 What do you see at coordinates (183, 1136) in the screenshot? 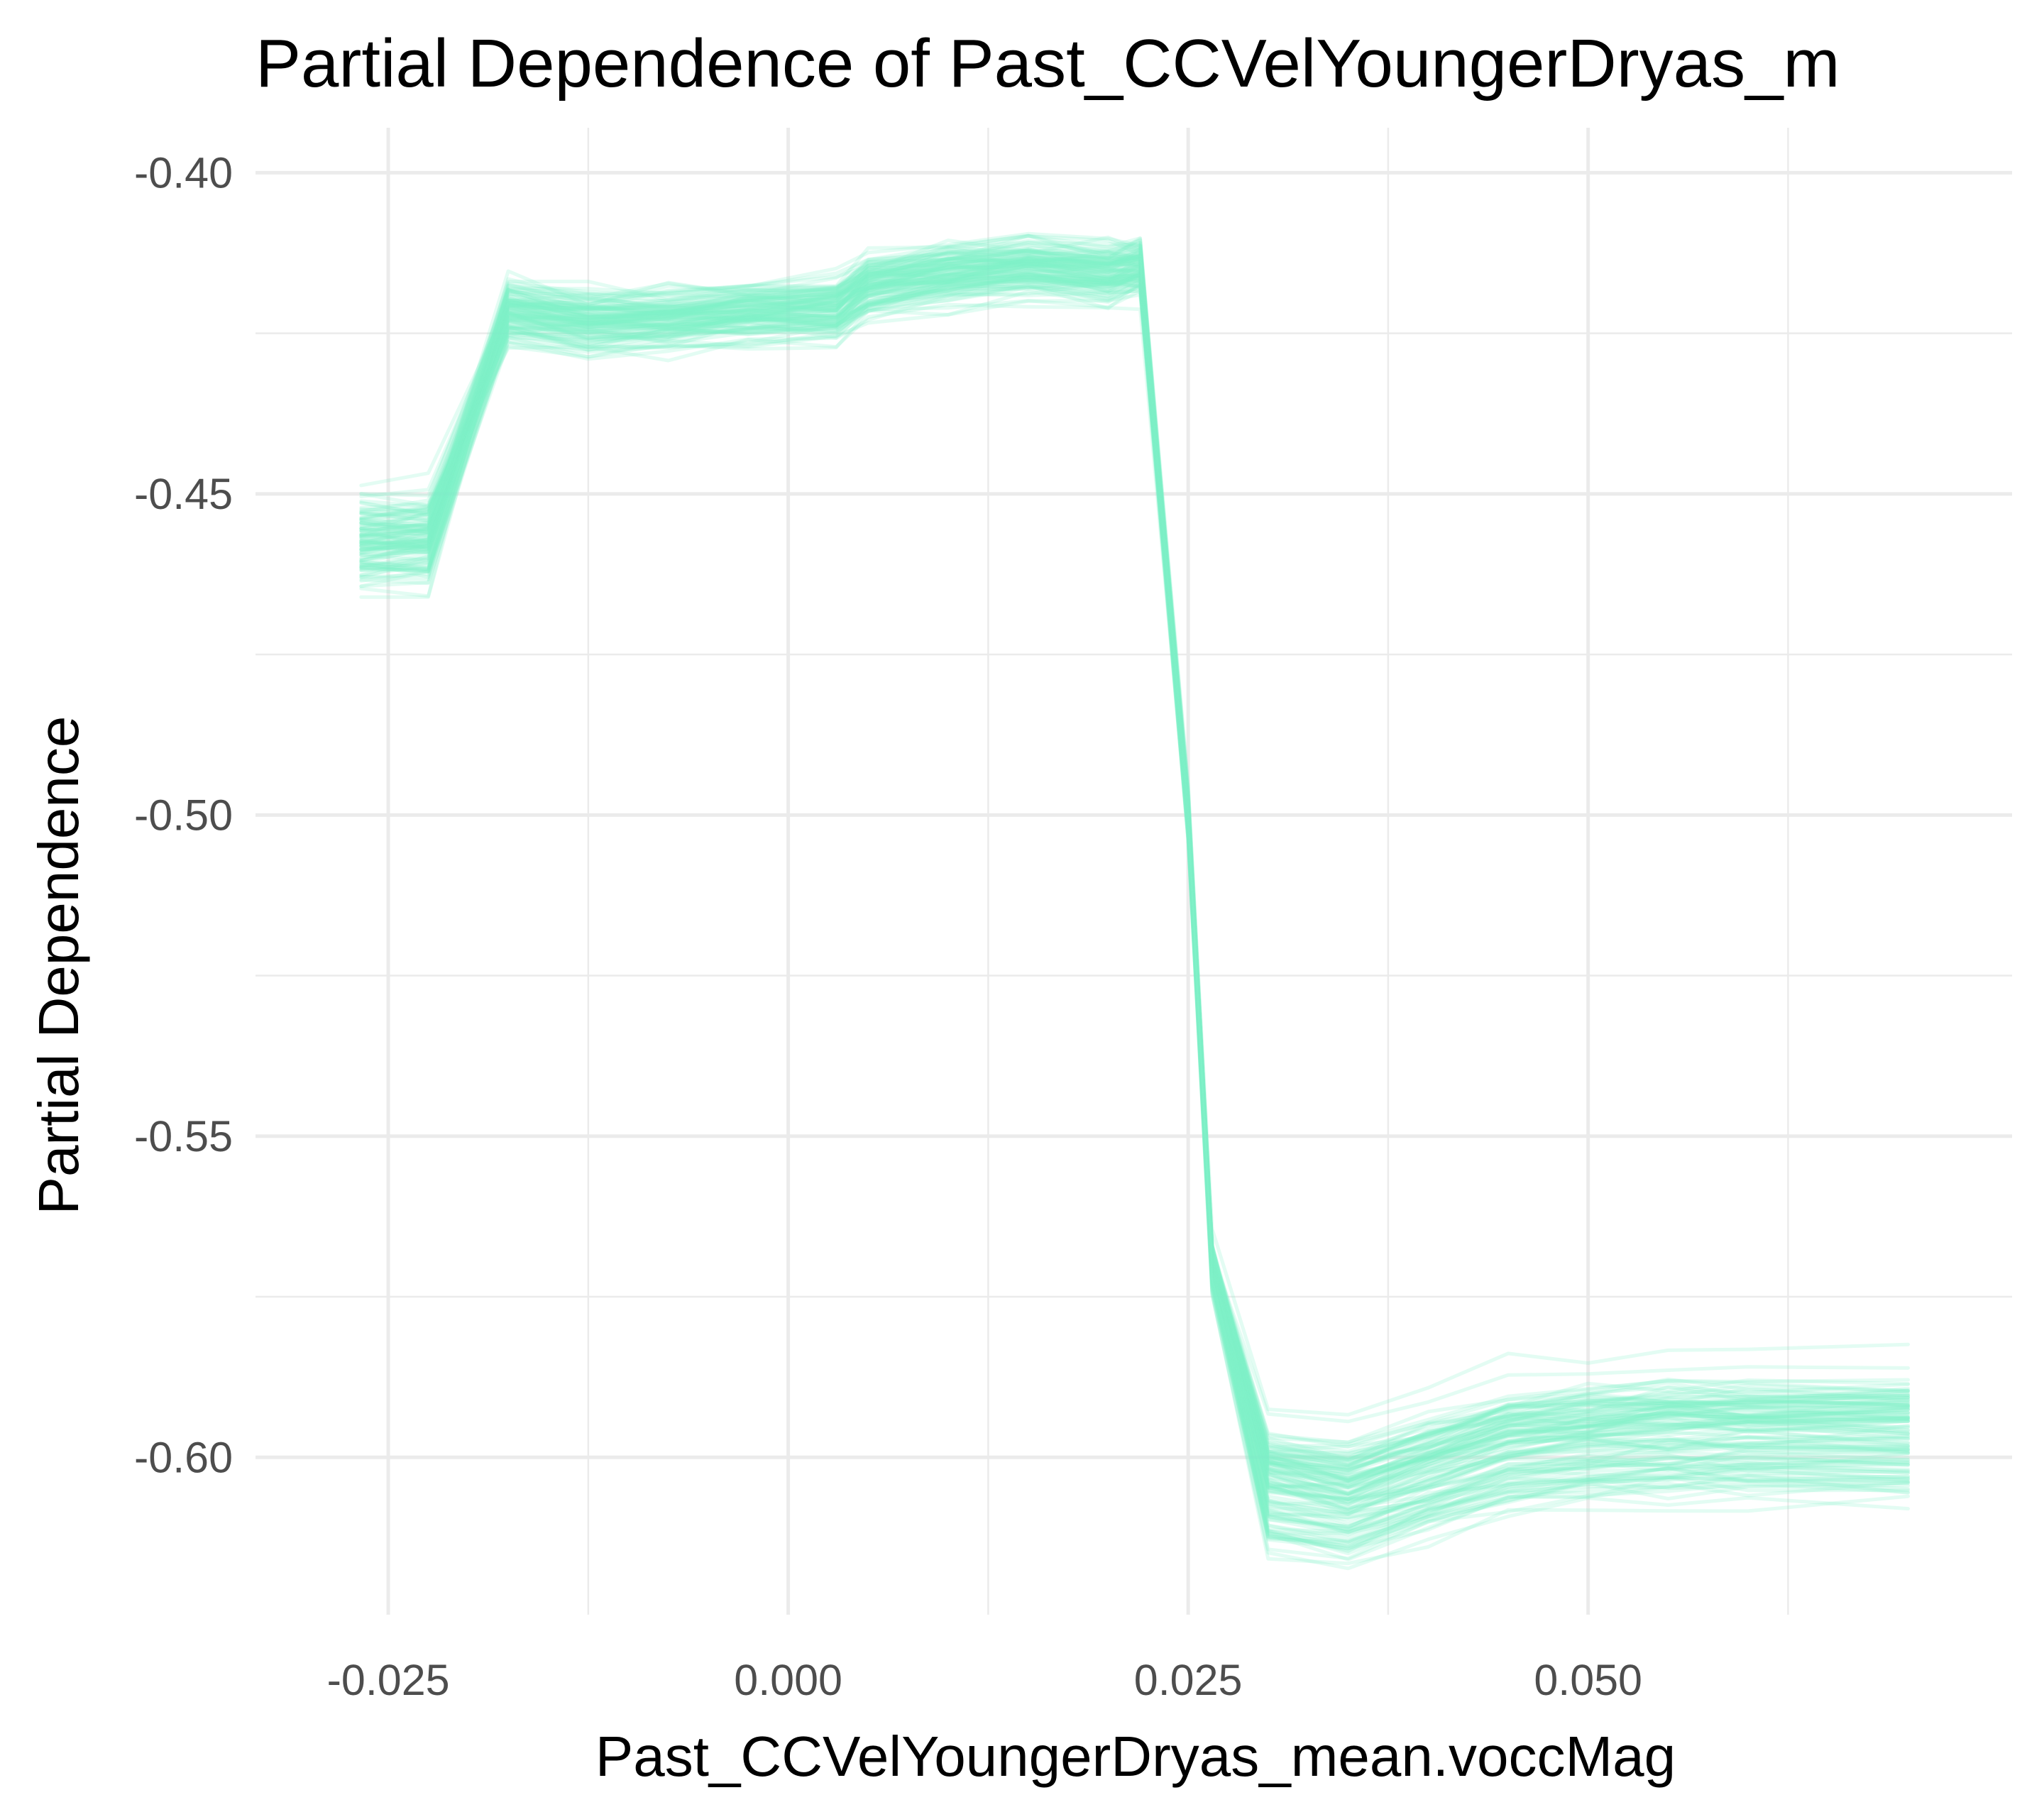
I see `y-tick-label: -0.55` at bounding box center [183, 1136].